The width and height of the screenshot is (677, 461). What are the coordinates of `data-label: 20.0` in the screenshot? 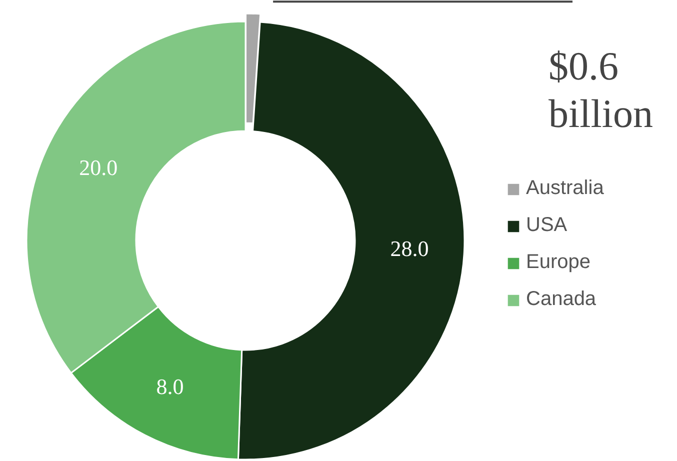 It's located at (98, 167).